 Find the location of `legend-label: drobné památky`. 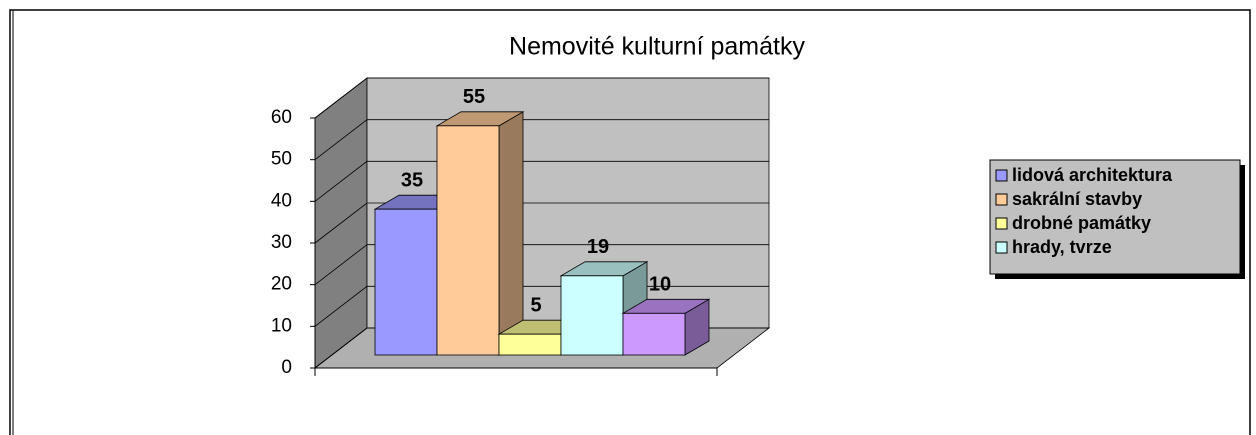

legend-label: drobné památky is located at coordinates (1081, 223).